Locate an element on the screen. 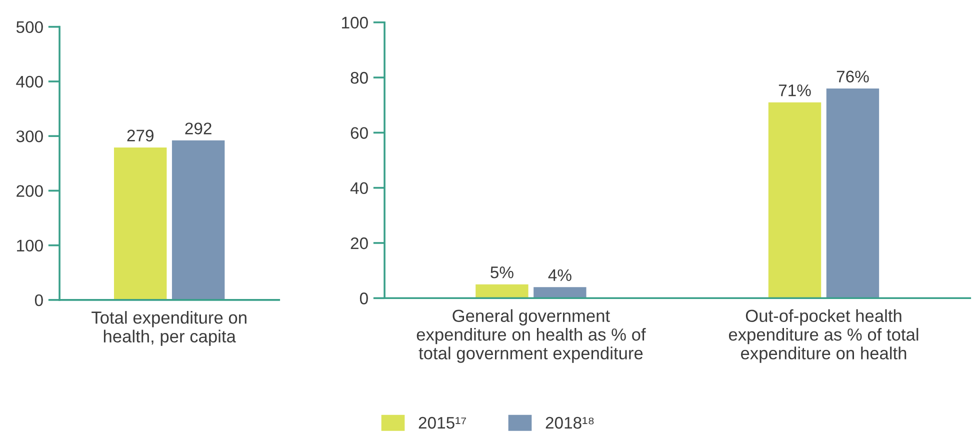 The width and height of the screenshot is (976, 447). legend-label: 2018¹⁸ is located at coordinates (570, 422).